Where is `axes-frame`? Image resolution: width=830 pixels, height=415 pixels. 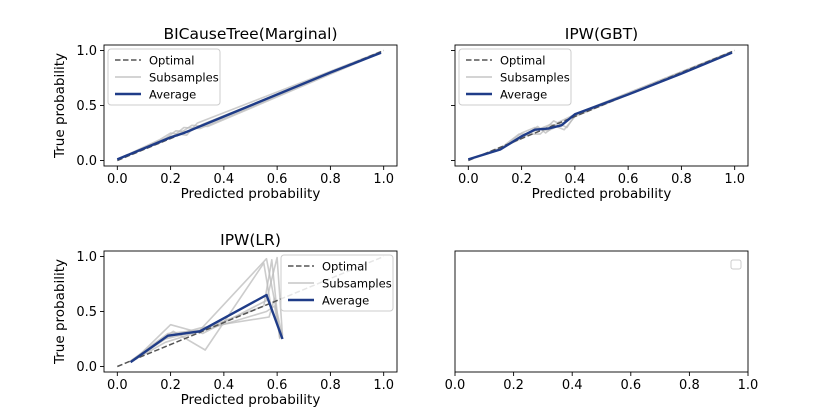 axes-frame is located at coordinates (601, 311).